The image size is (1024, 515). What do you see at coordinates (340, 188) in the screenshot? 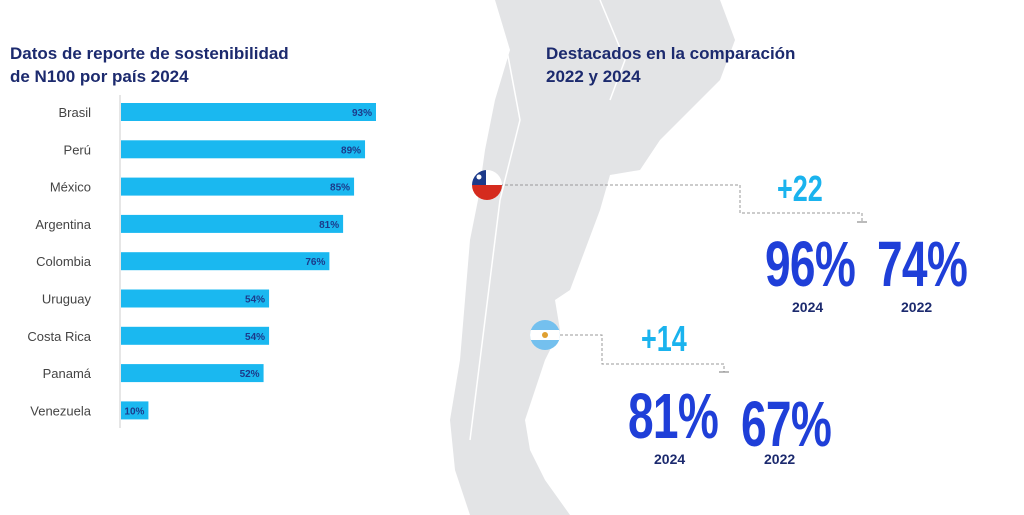
I see `bar-value-label: 85%` at bounding box center [340, 188].